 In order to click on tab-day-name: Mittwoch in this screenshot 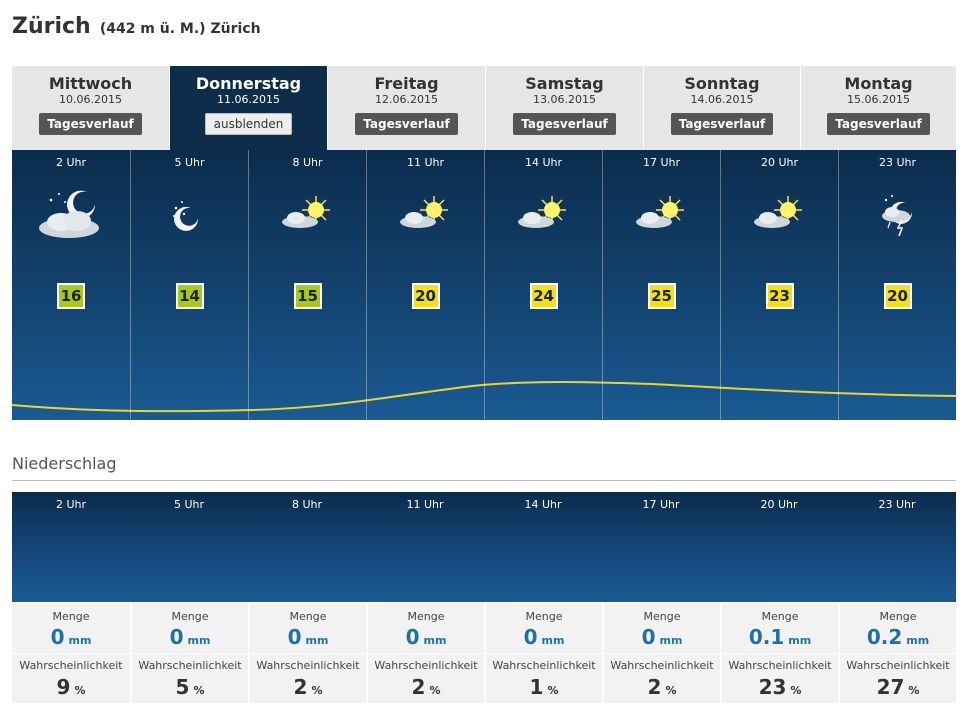, I will do `click(90, 83)`.